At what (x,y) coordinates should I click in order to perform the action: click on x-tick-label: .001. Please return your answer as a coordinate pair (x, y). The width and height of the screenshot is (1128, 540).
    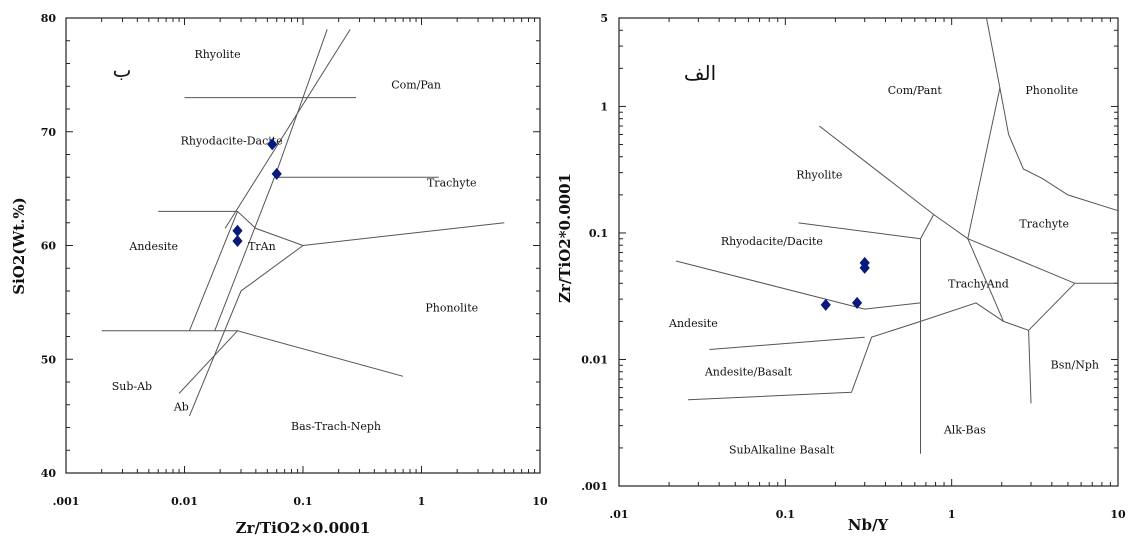
    Looking at the image, I should click on (66, 501).